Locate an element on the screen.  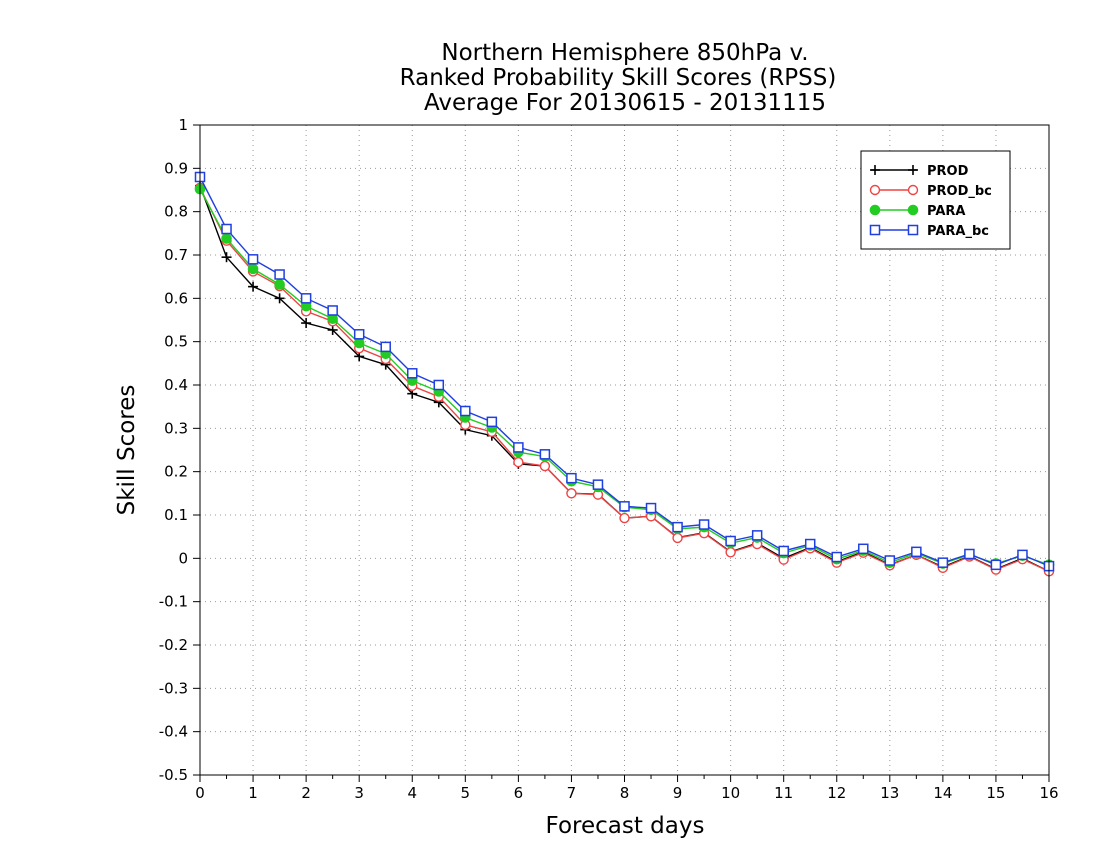
x-tick-label: 12 is located at coordinates (836, 793).